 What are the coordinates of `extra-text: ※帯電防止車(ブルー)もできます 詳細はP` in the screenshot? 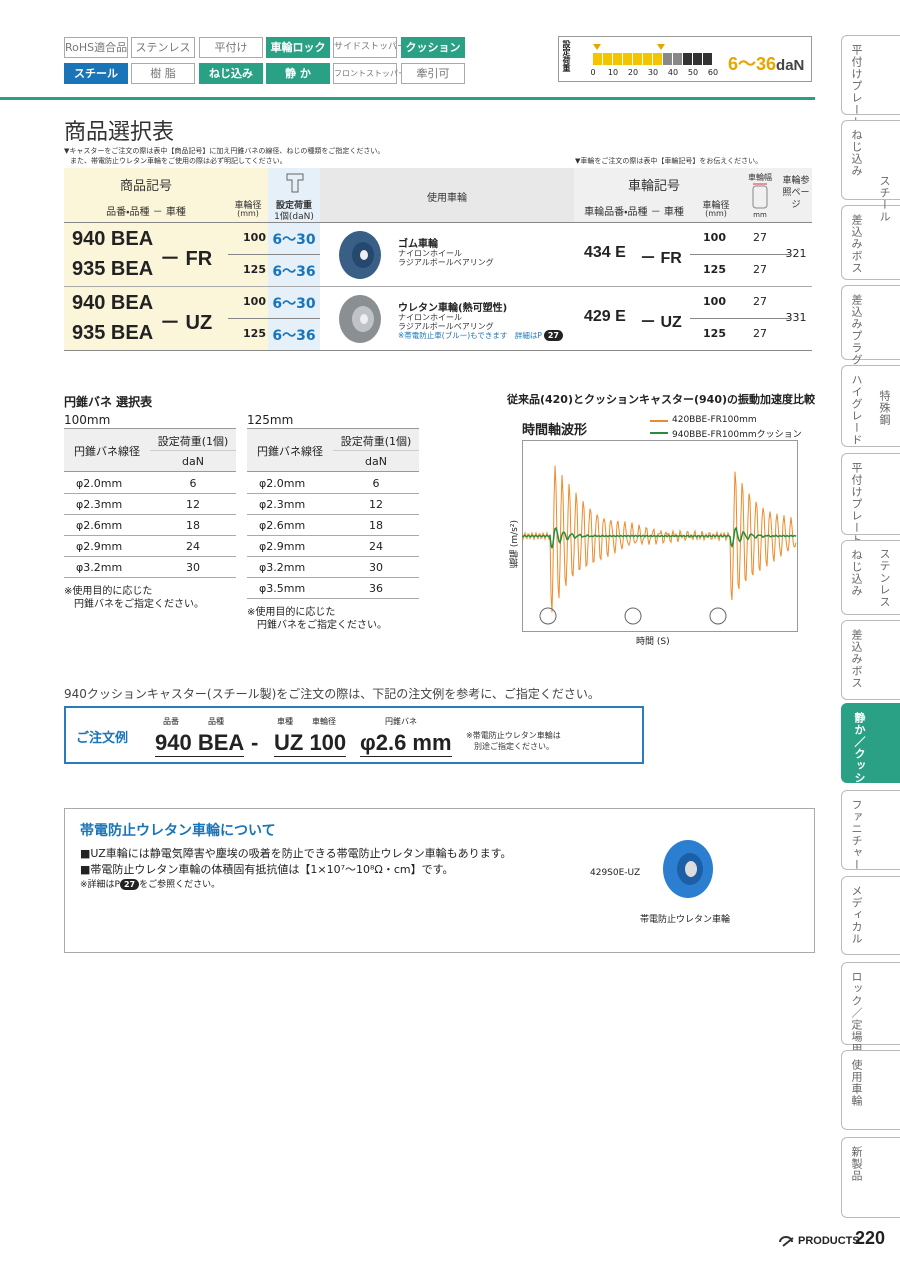 It's located at (470, 335).